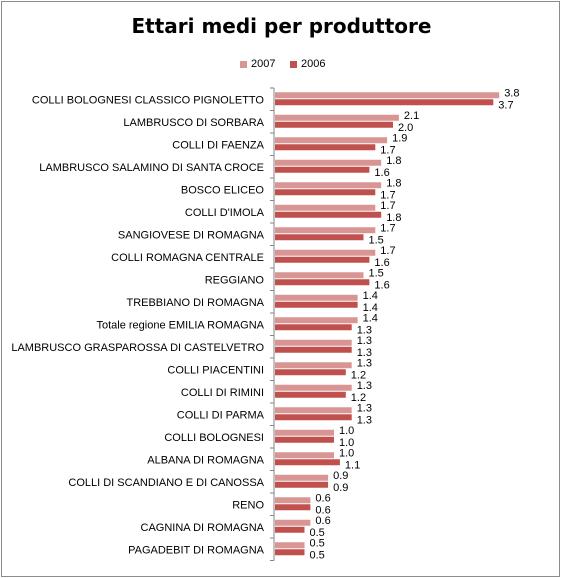 This screenshot has width=561, height=578. I want to click on chart-title: Ettari medi per produttore, so click(281, 26).